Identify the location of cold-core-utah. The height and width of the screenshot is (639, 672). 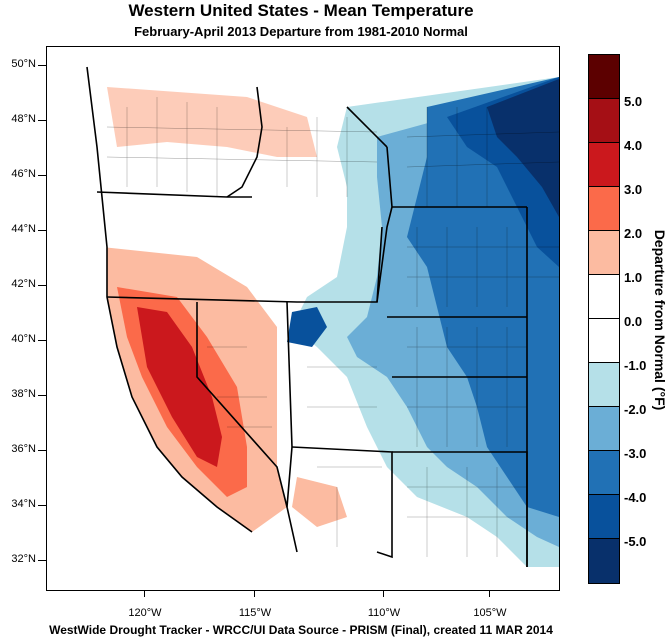
(307, 327).